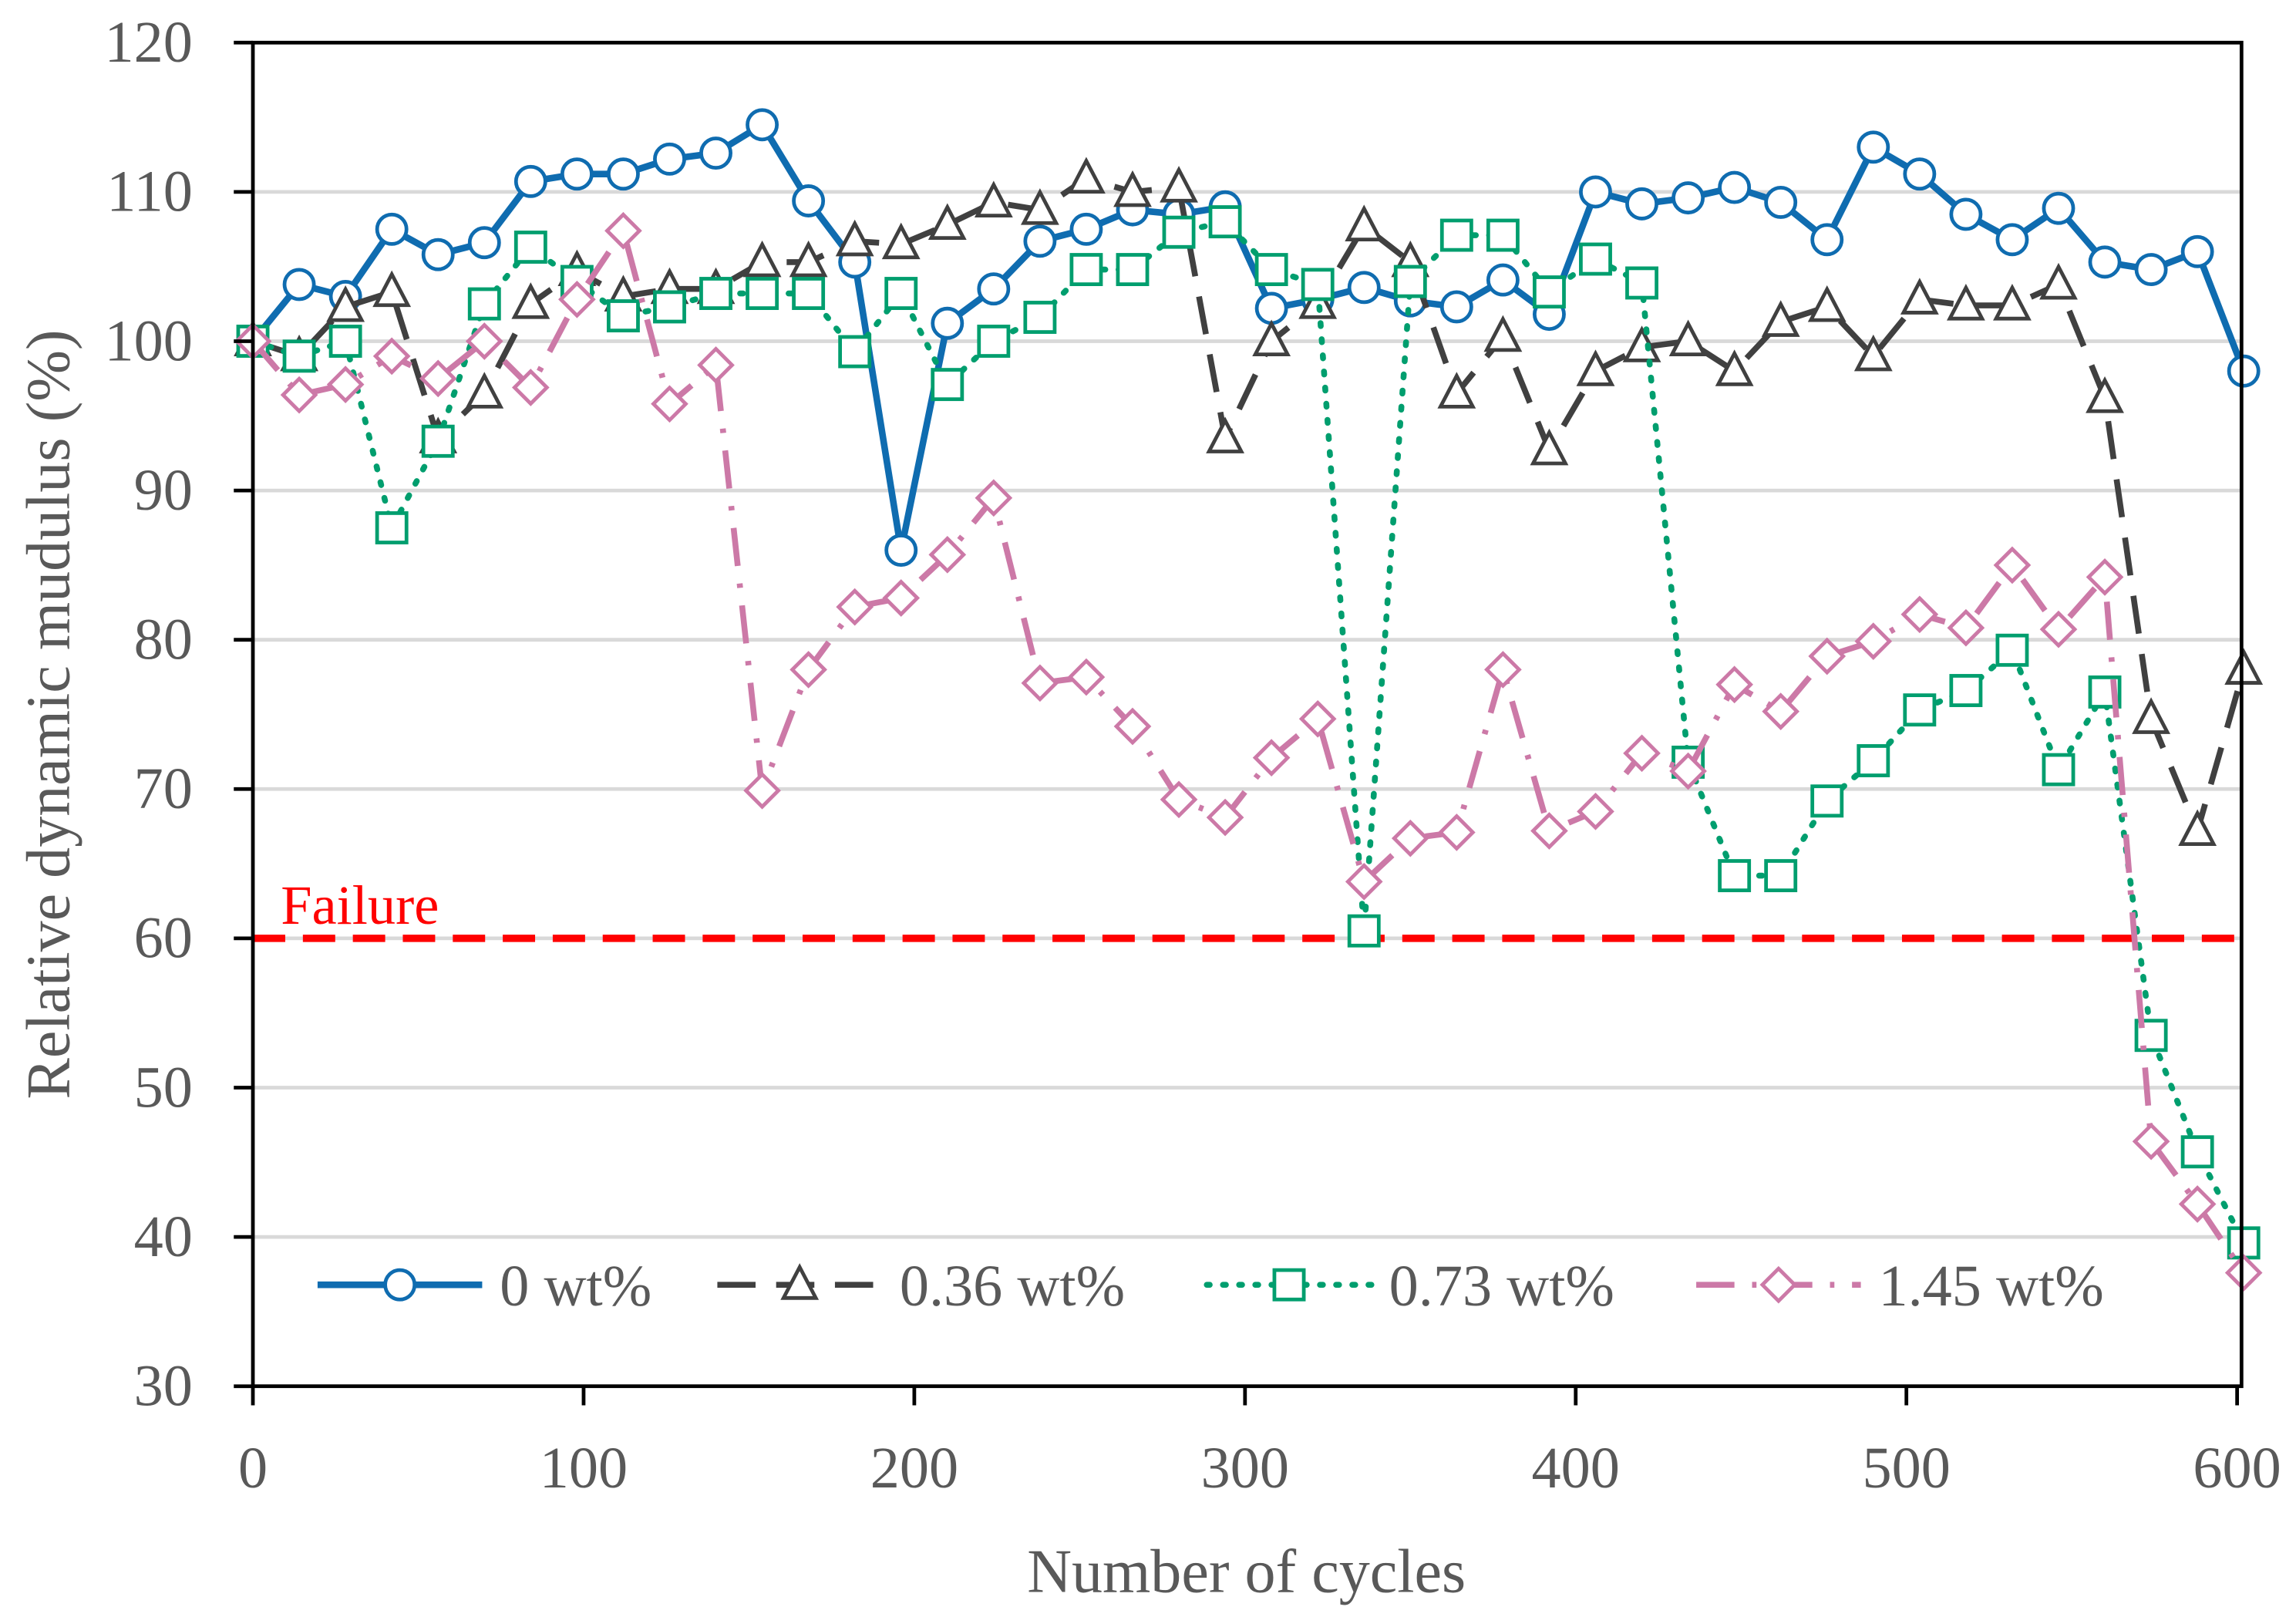  I want to click on y-tick-label: 40, so click(163, 1237).